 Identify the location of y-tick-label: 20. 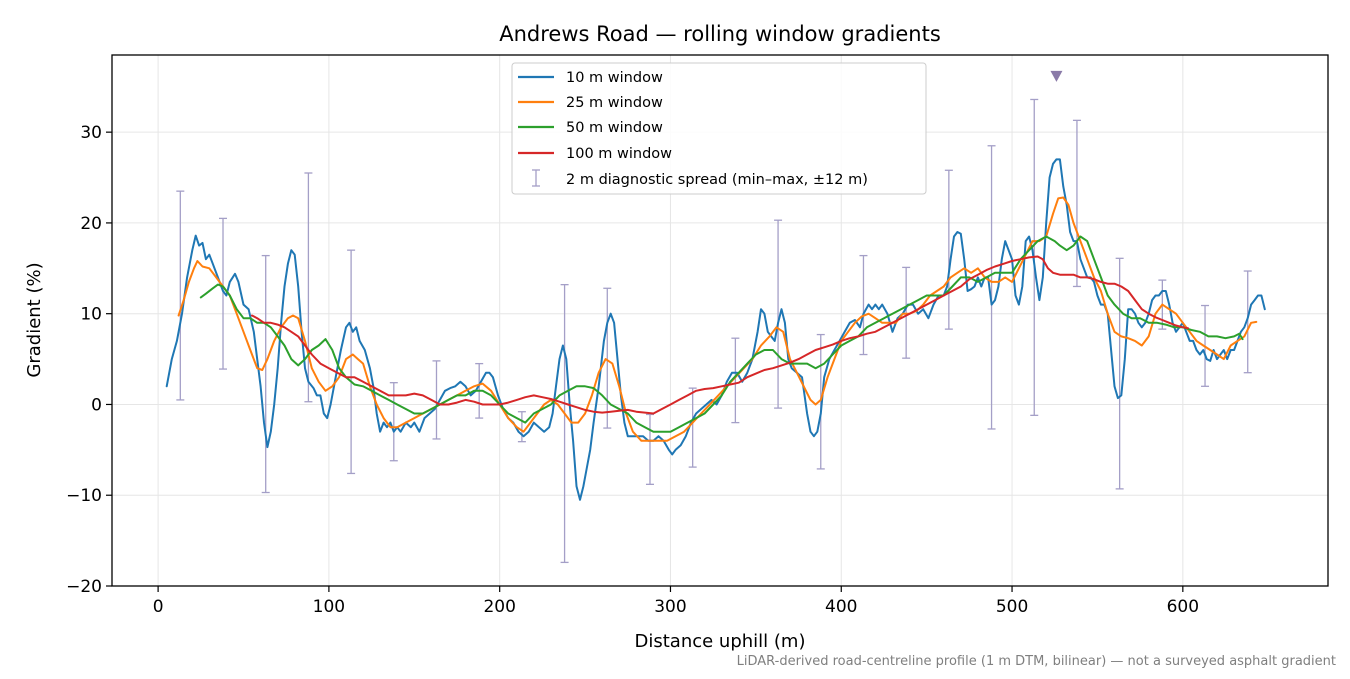
(91, 224).